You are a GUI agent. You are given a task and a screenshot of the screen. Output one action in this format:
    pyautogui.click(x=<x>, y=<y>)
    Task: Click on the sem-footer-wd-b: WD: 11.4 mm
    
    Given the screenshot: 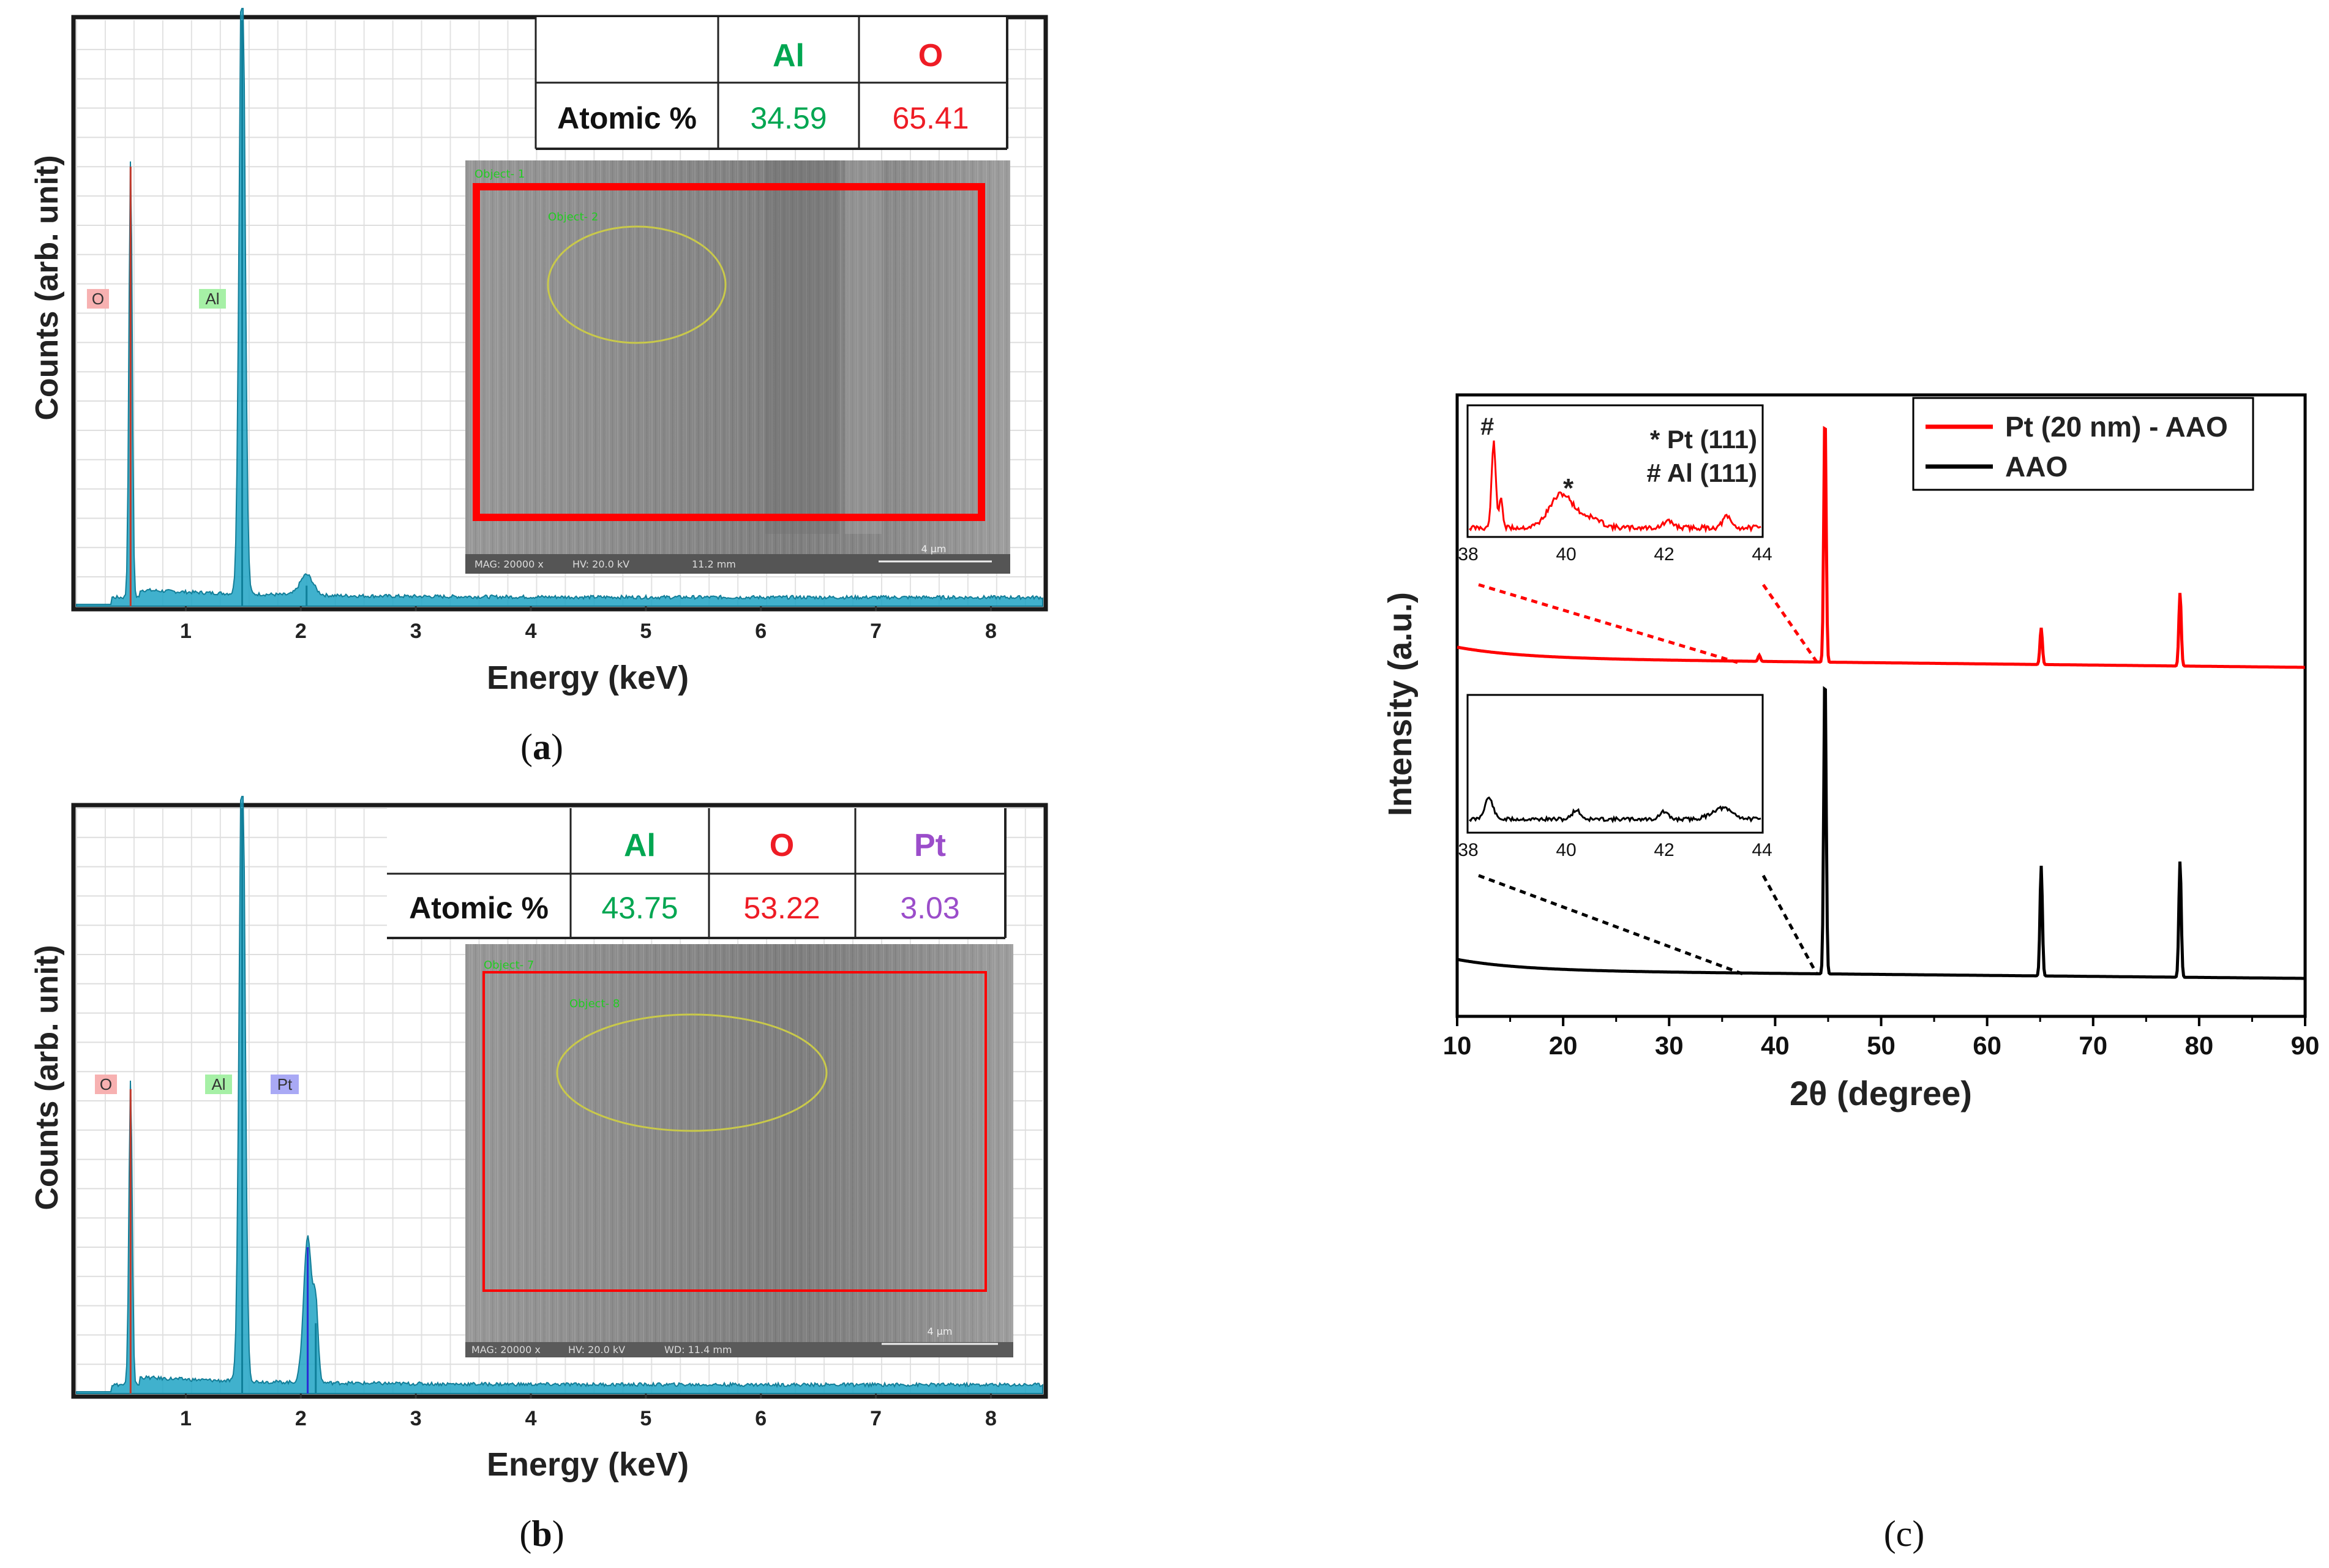 What is the action you would take?
    pyautogui.click(x=698, y=1350)
    